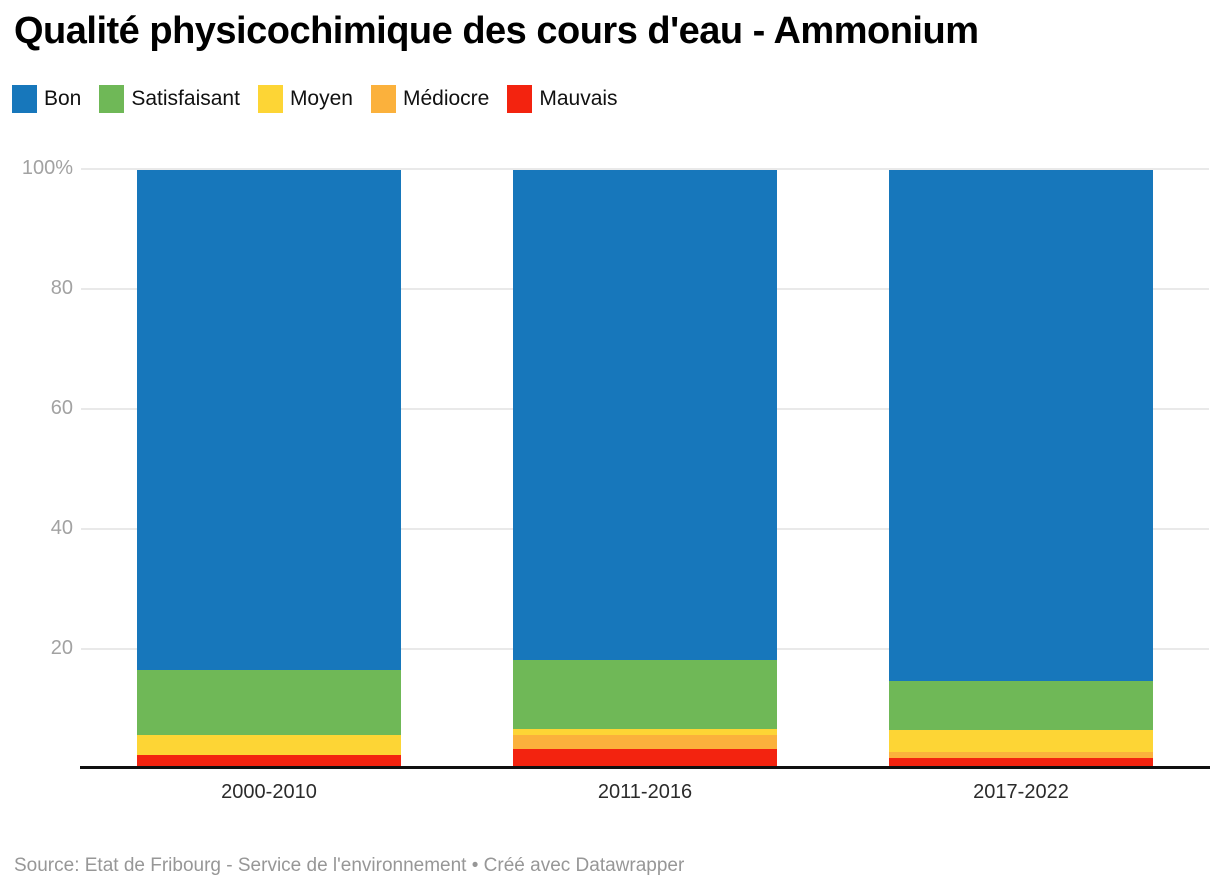 The image size is (1220, 890). I want to click on legend-label-mediocre: Médiocre, so click(446, 98).